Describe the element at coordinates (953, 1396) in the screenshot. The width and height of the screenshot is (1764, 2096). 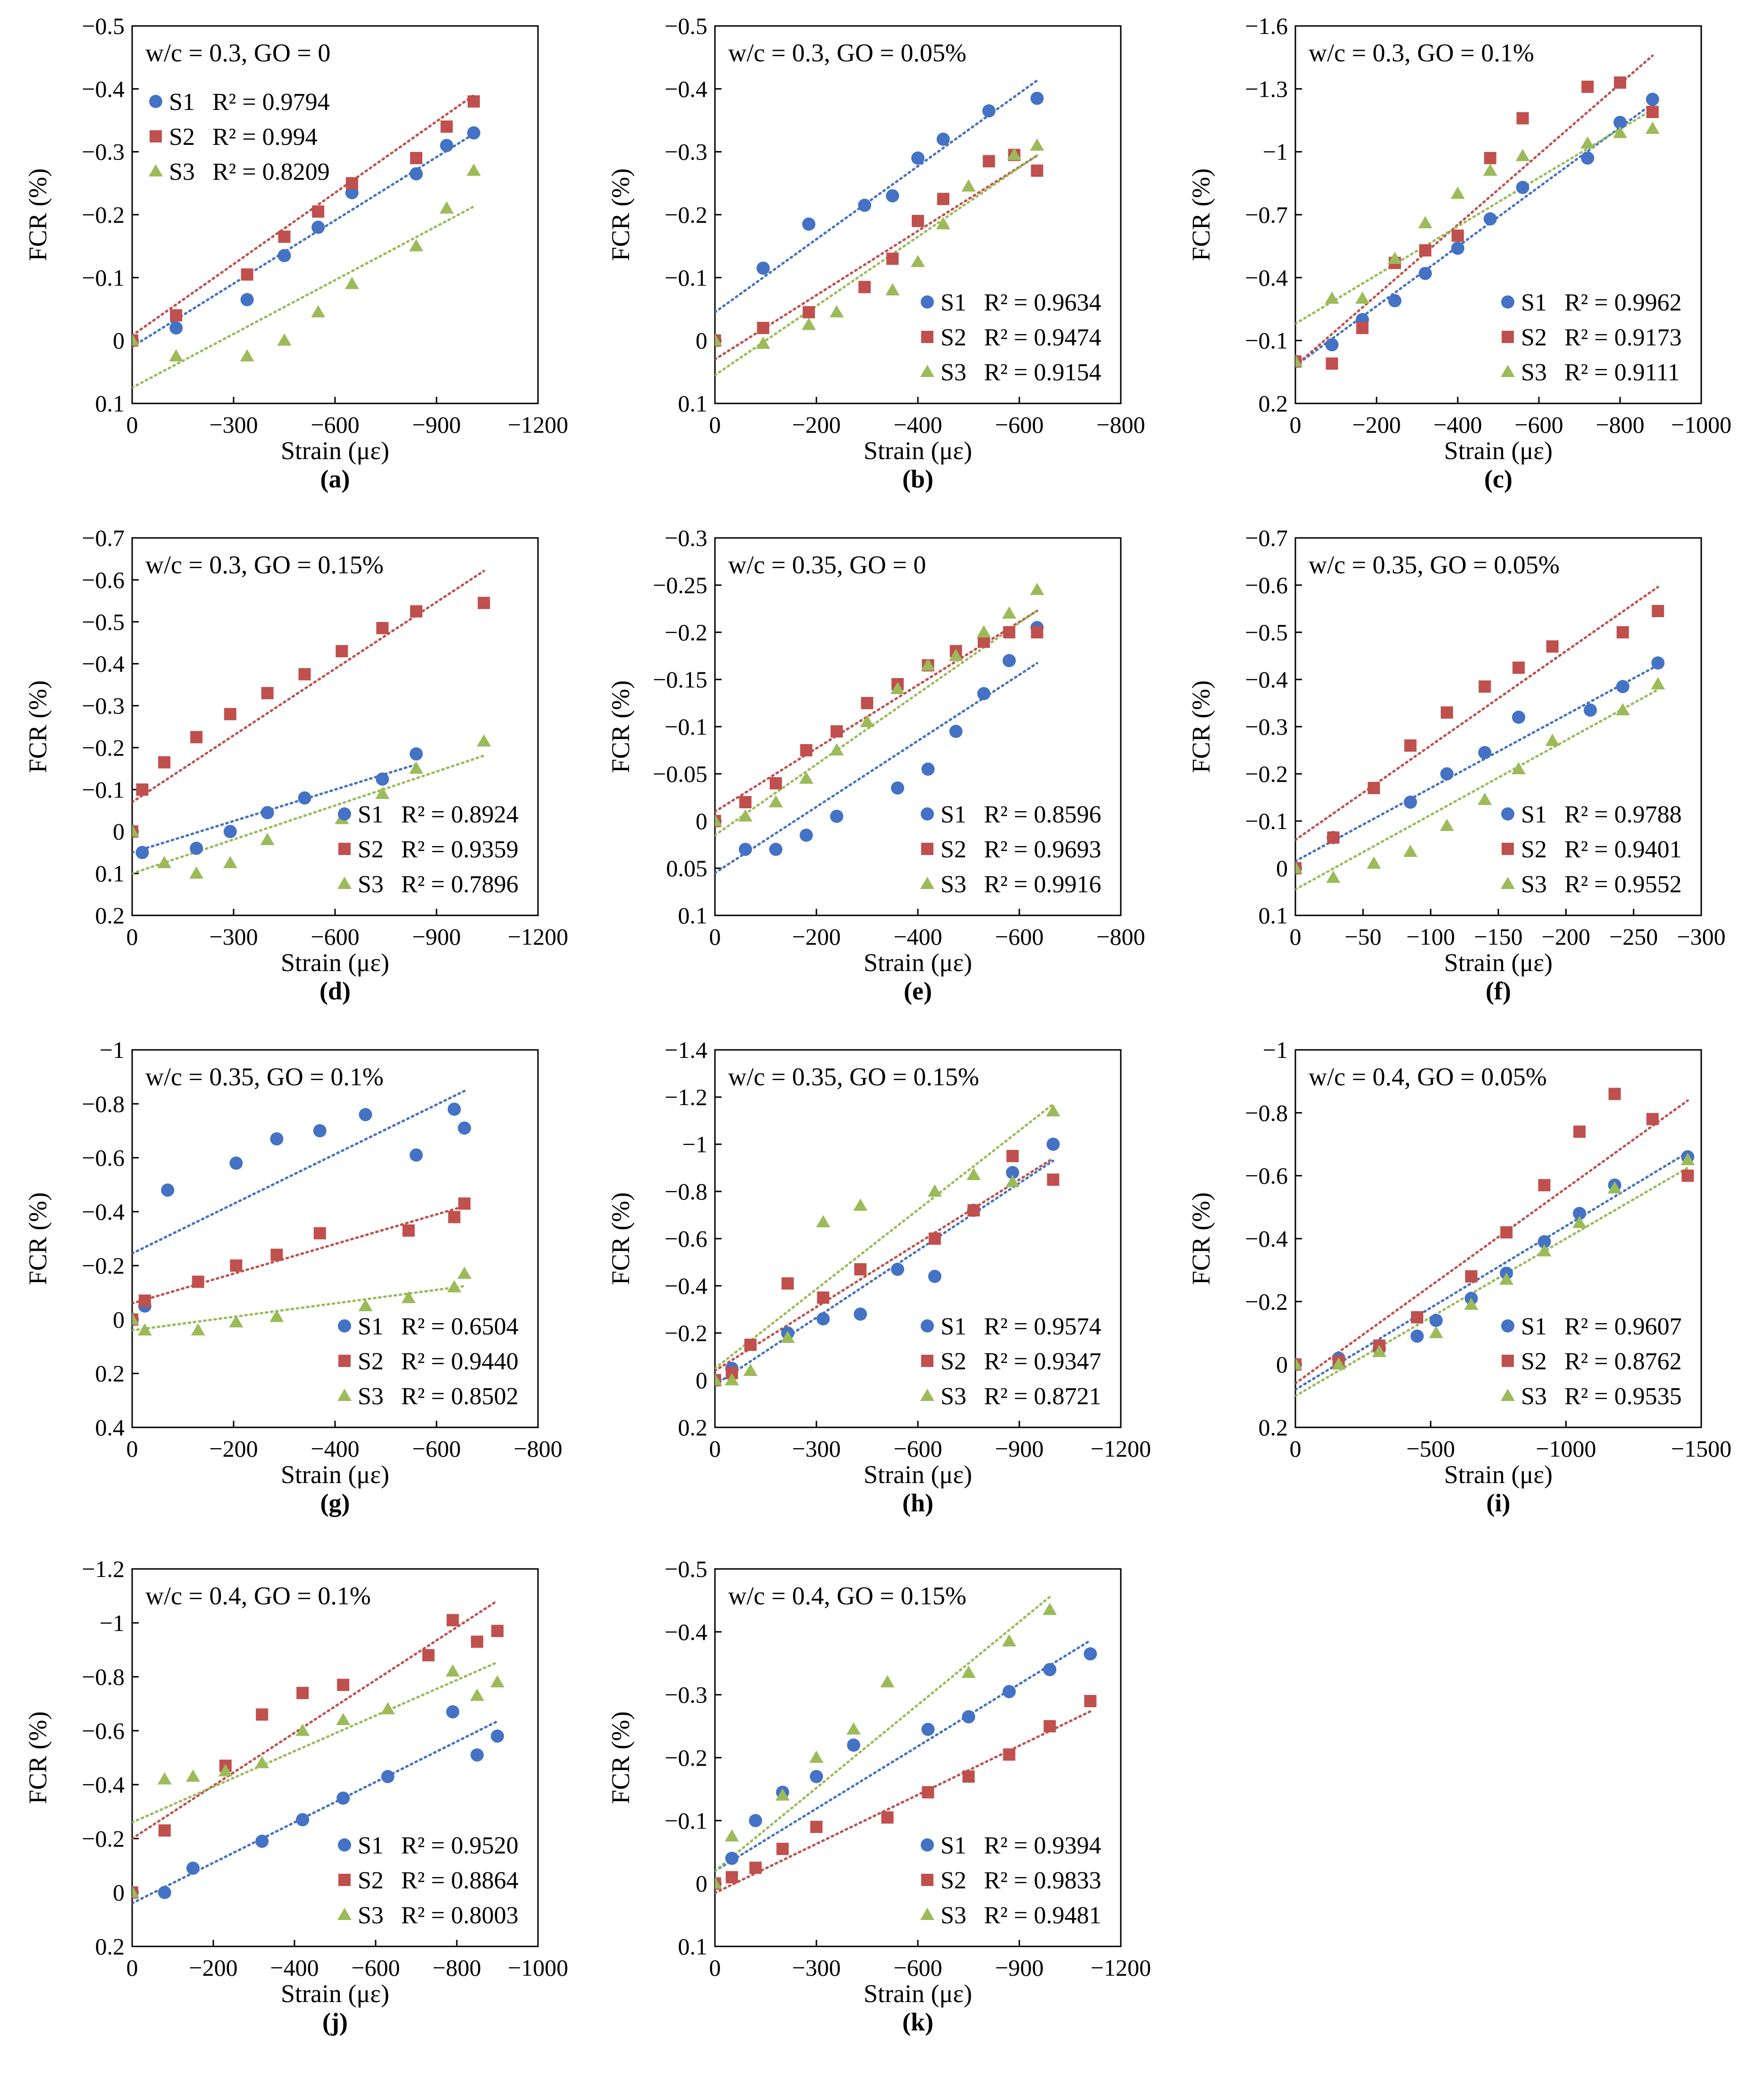
I see `legend-series-name: S3` at that location.